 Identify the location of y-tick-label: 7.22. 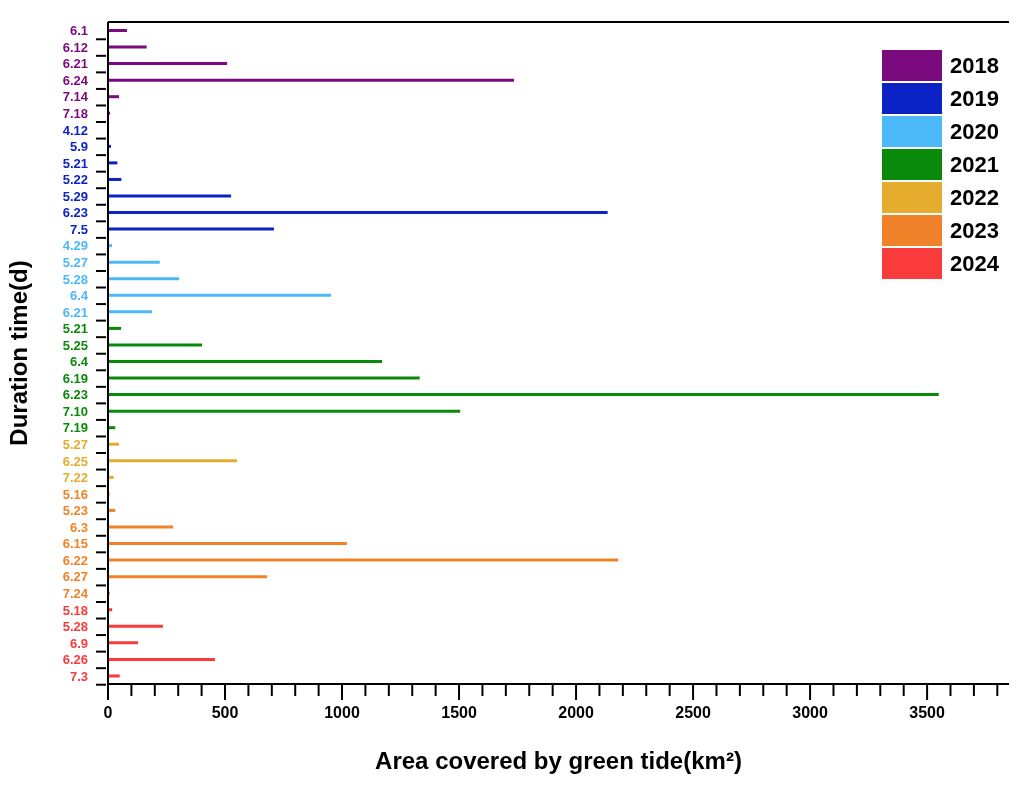
(75, 478).